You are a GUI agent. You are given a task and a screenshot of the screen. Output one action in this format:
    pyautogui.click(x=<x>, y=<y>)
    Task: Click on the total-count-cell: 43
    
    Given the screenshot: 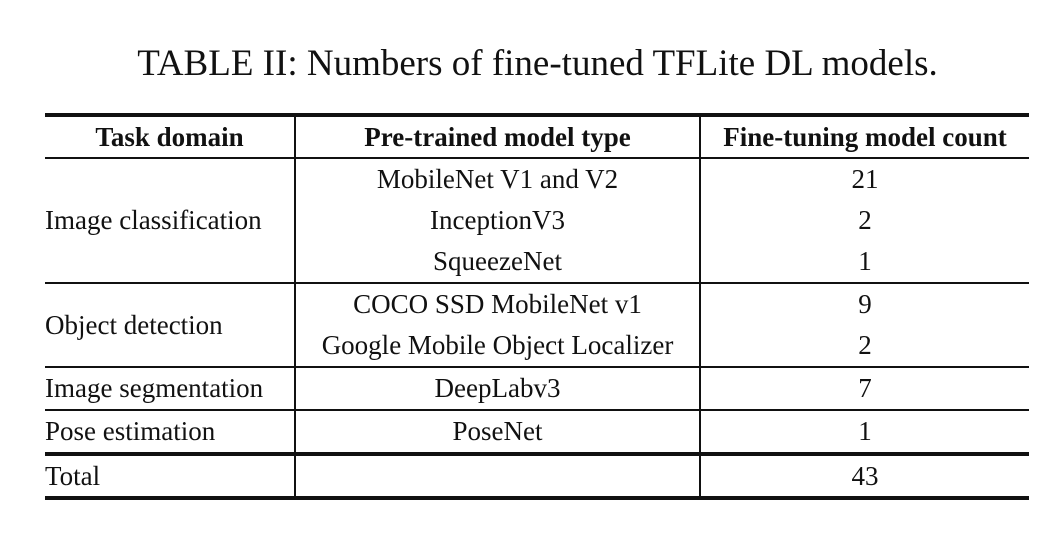 What is the action you would take?
    pyautogui.click(x=864, y=476)
    